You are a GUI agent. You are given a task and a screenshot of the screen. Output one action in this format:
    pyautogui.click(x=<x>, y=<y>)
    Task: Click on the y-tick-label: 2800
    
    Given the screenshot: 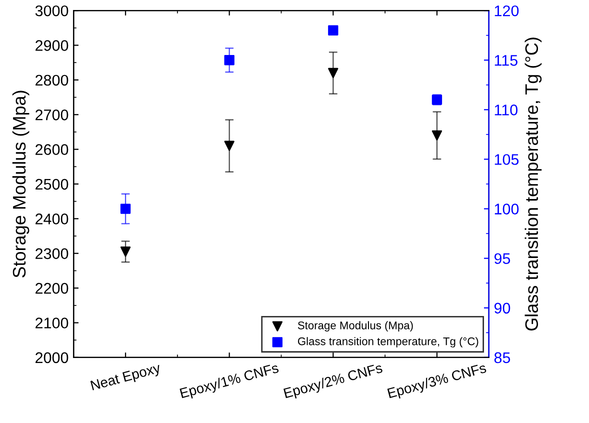 What is the action you would take?
    pyautogui.click(x=52, y=80)
    